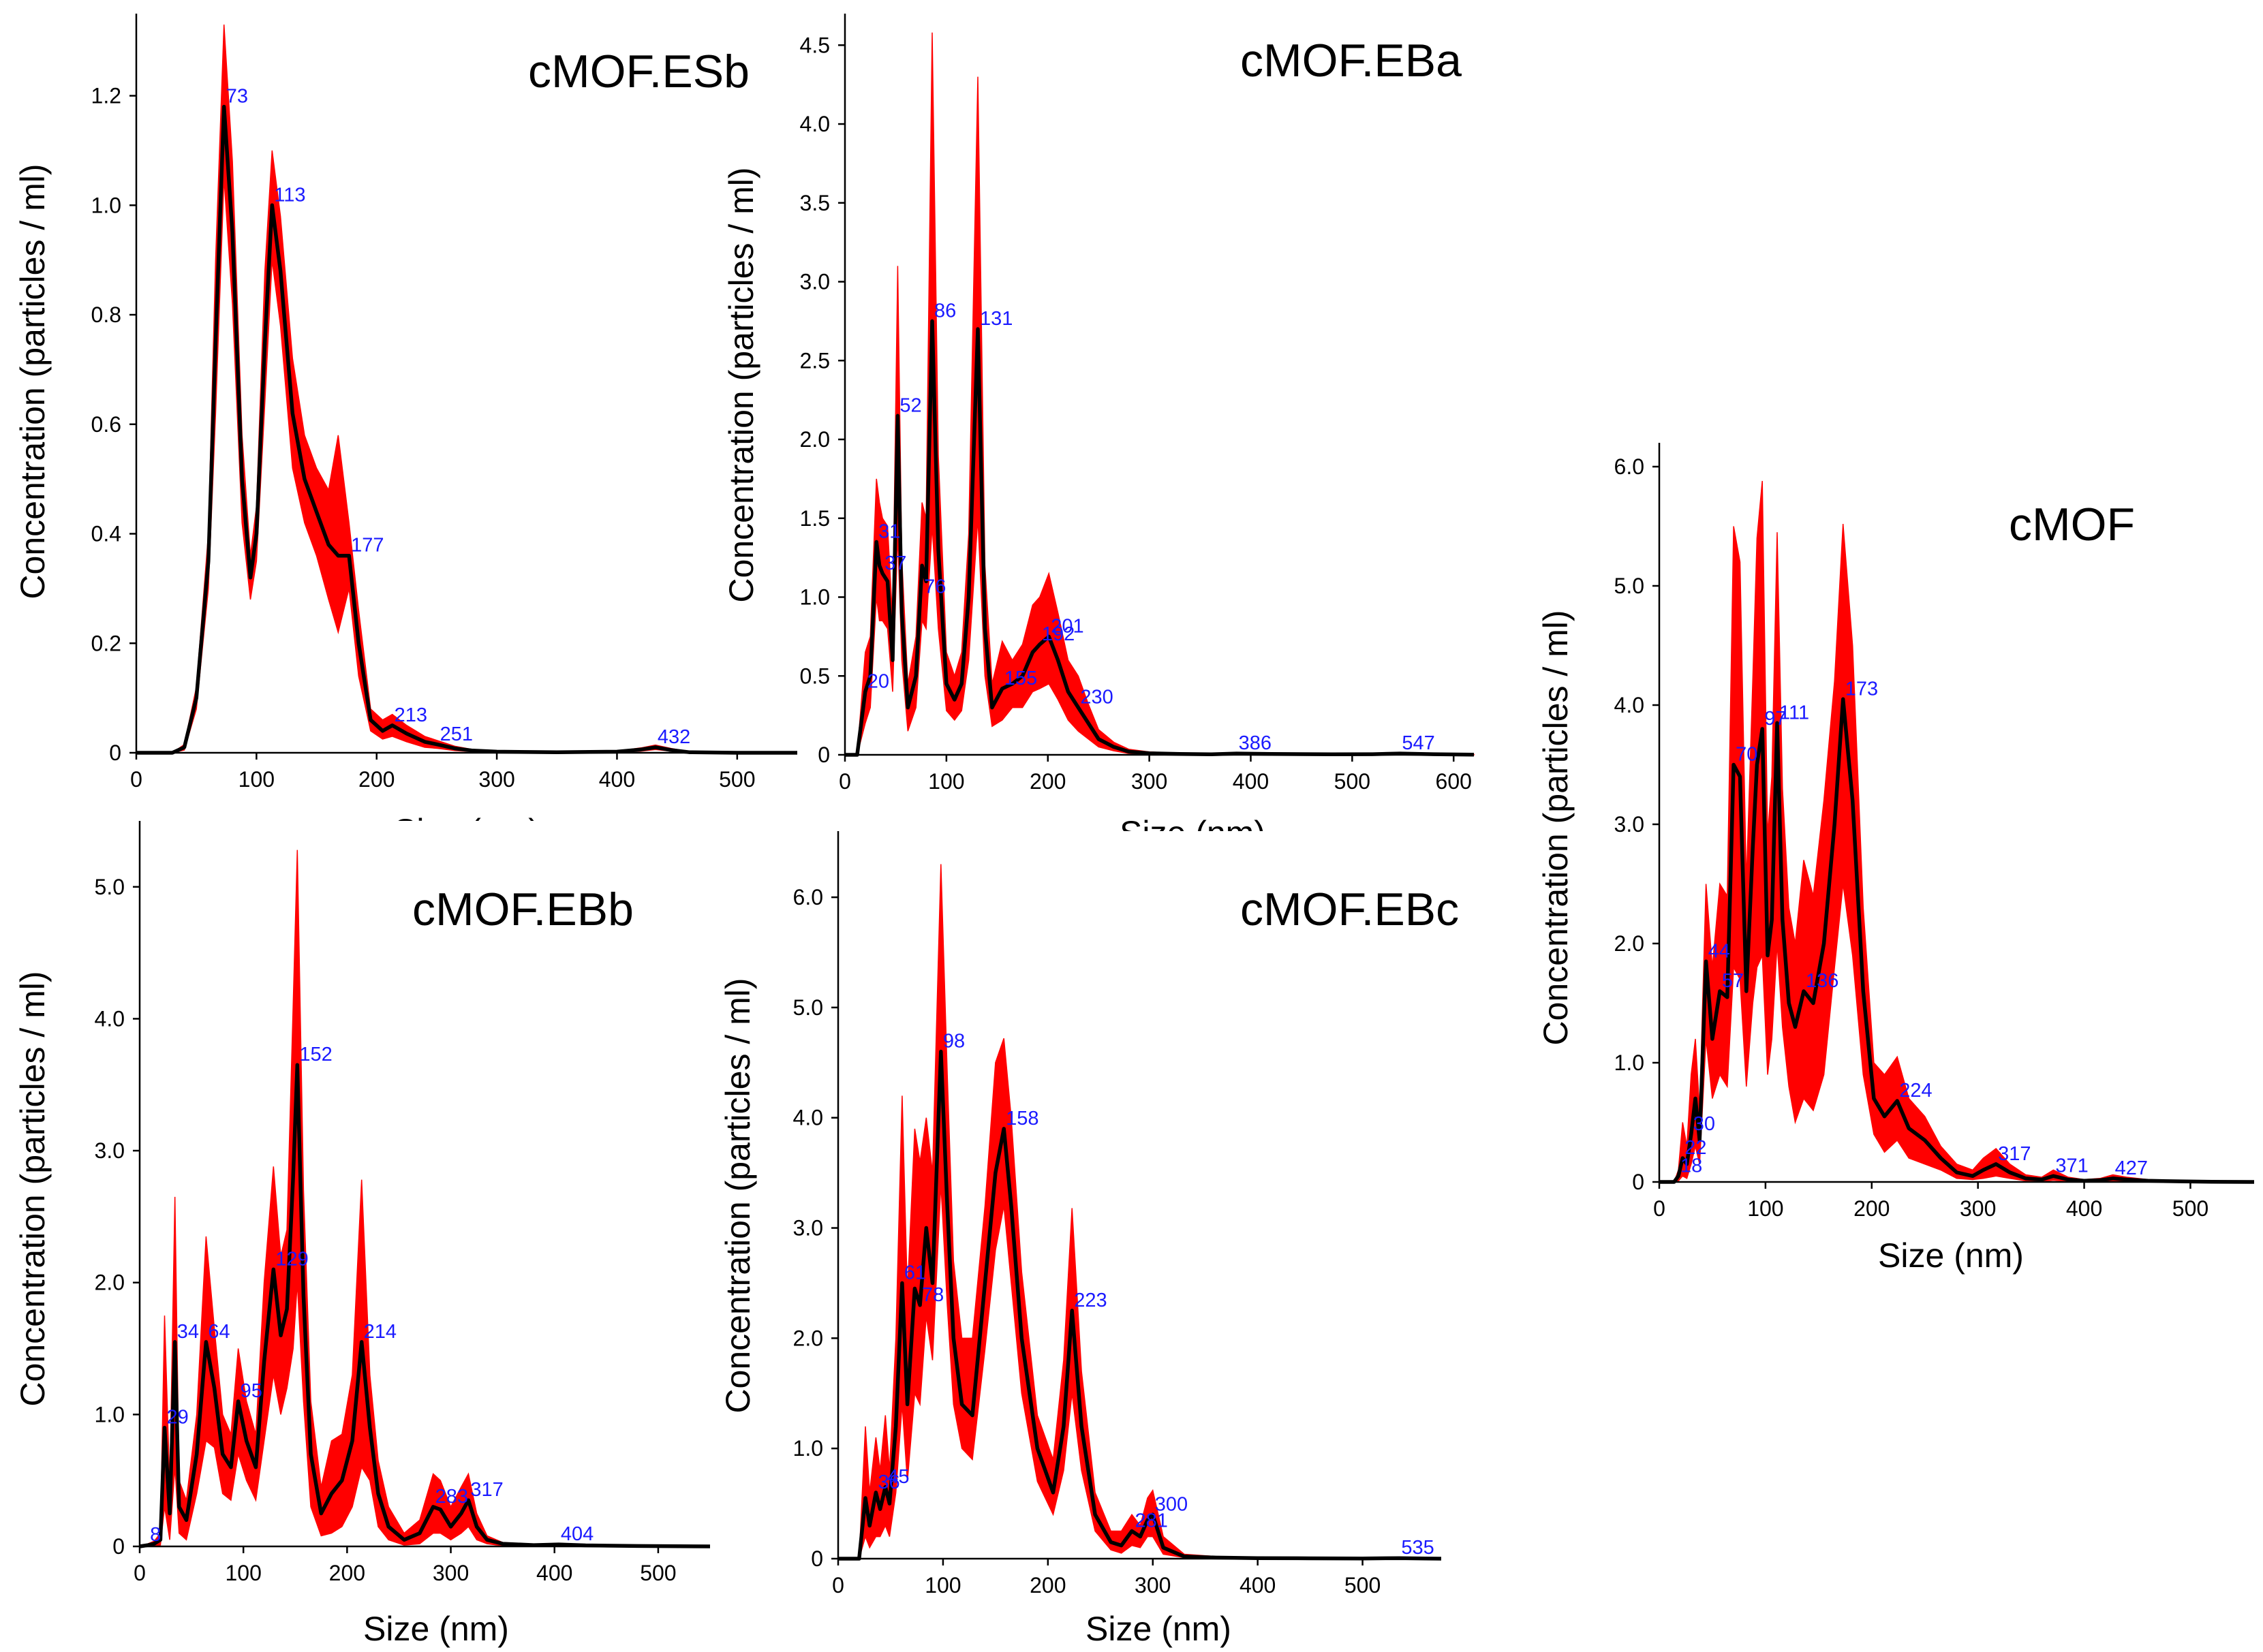  Describe the element at coordinates (815, 360) in the screenshot. I see `y-tick-label: 2.5` at that location.